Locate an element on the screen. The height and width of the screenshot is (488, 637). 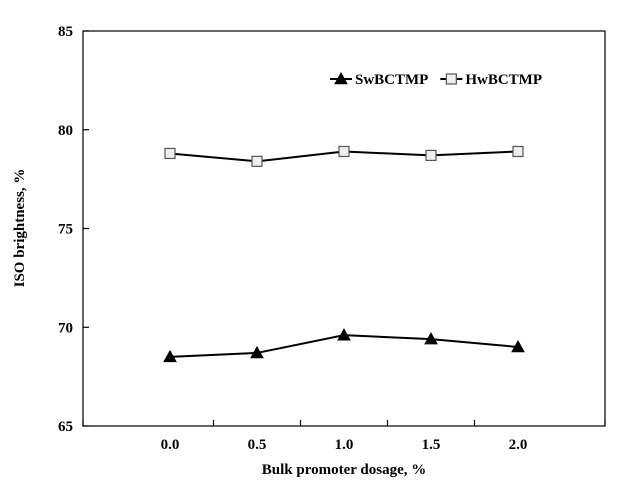
legend: SwBCTMP HwBCTMP is located at coordinates (436, 79).